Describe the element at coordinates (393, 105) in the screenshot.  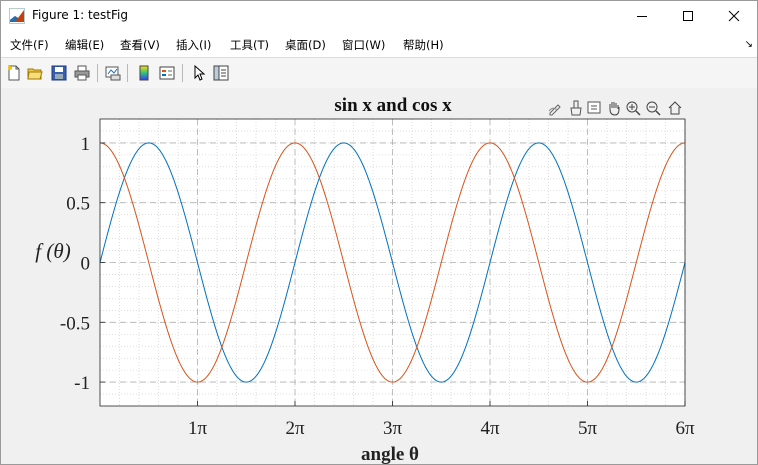
I see `chart-title: sin x and cos x` at that location.